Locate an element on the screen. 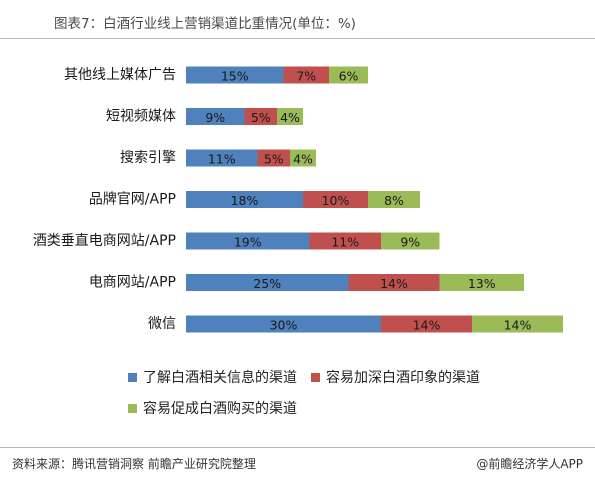 The image size is (595, 484). legend: 了解白酒相关信息的渠道 容易加深白酒印象的渠道 容易促成白酒购买的渠道 is located at coordinates (348, 397).